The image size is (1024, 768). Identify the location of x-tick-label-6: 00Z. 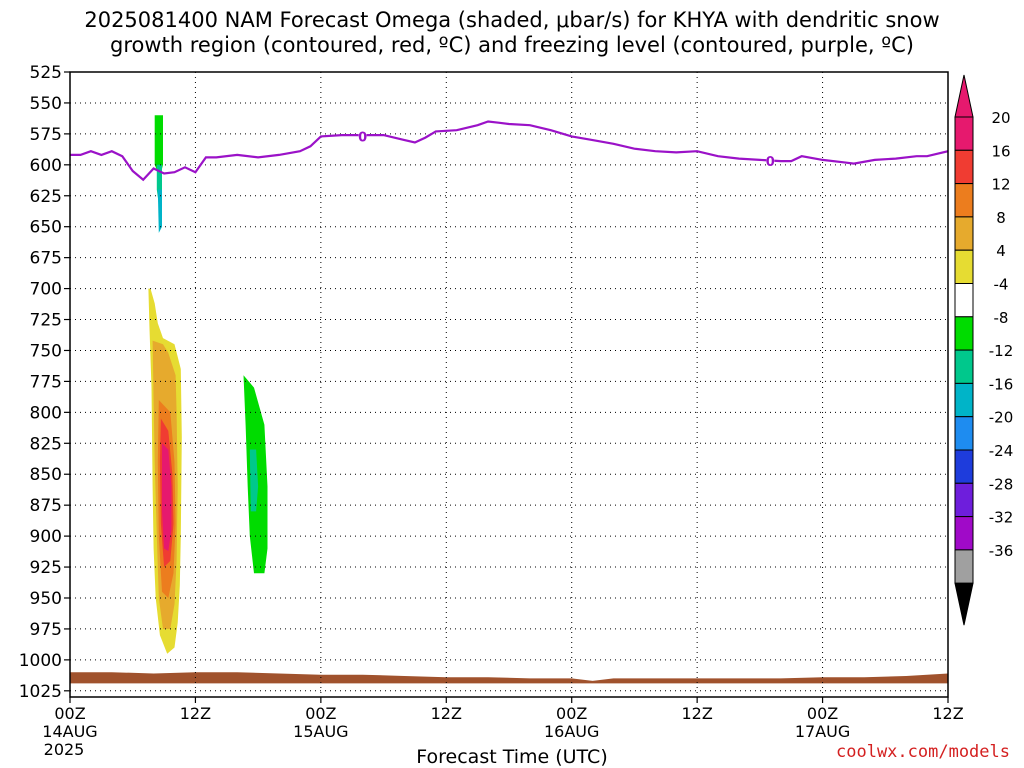
(822, 713).